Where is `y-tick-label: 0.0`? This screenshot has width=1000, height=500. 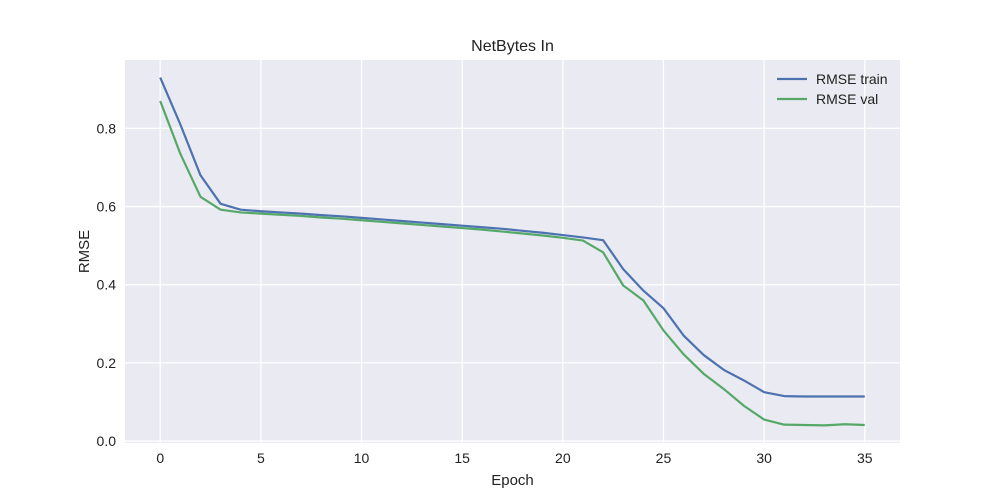 y-tick-label: 0.0 is located at coordinates (107, 441).